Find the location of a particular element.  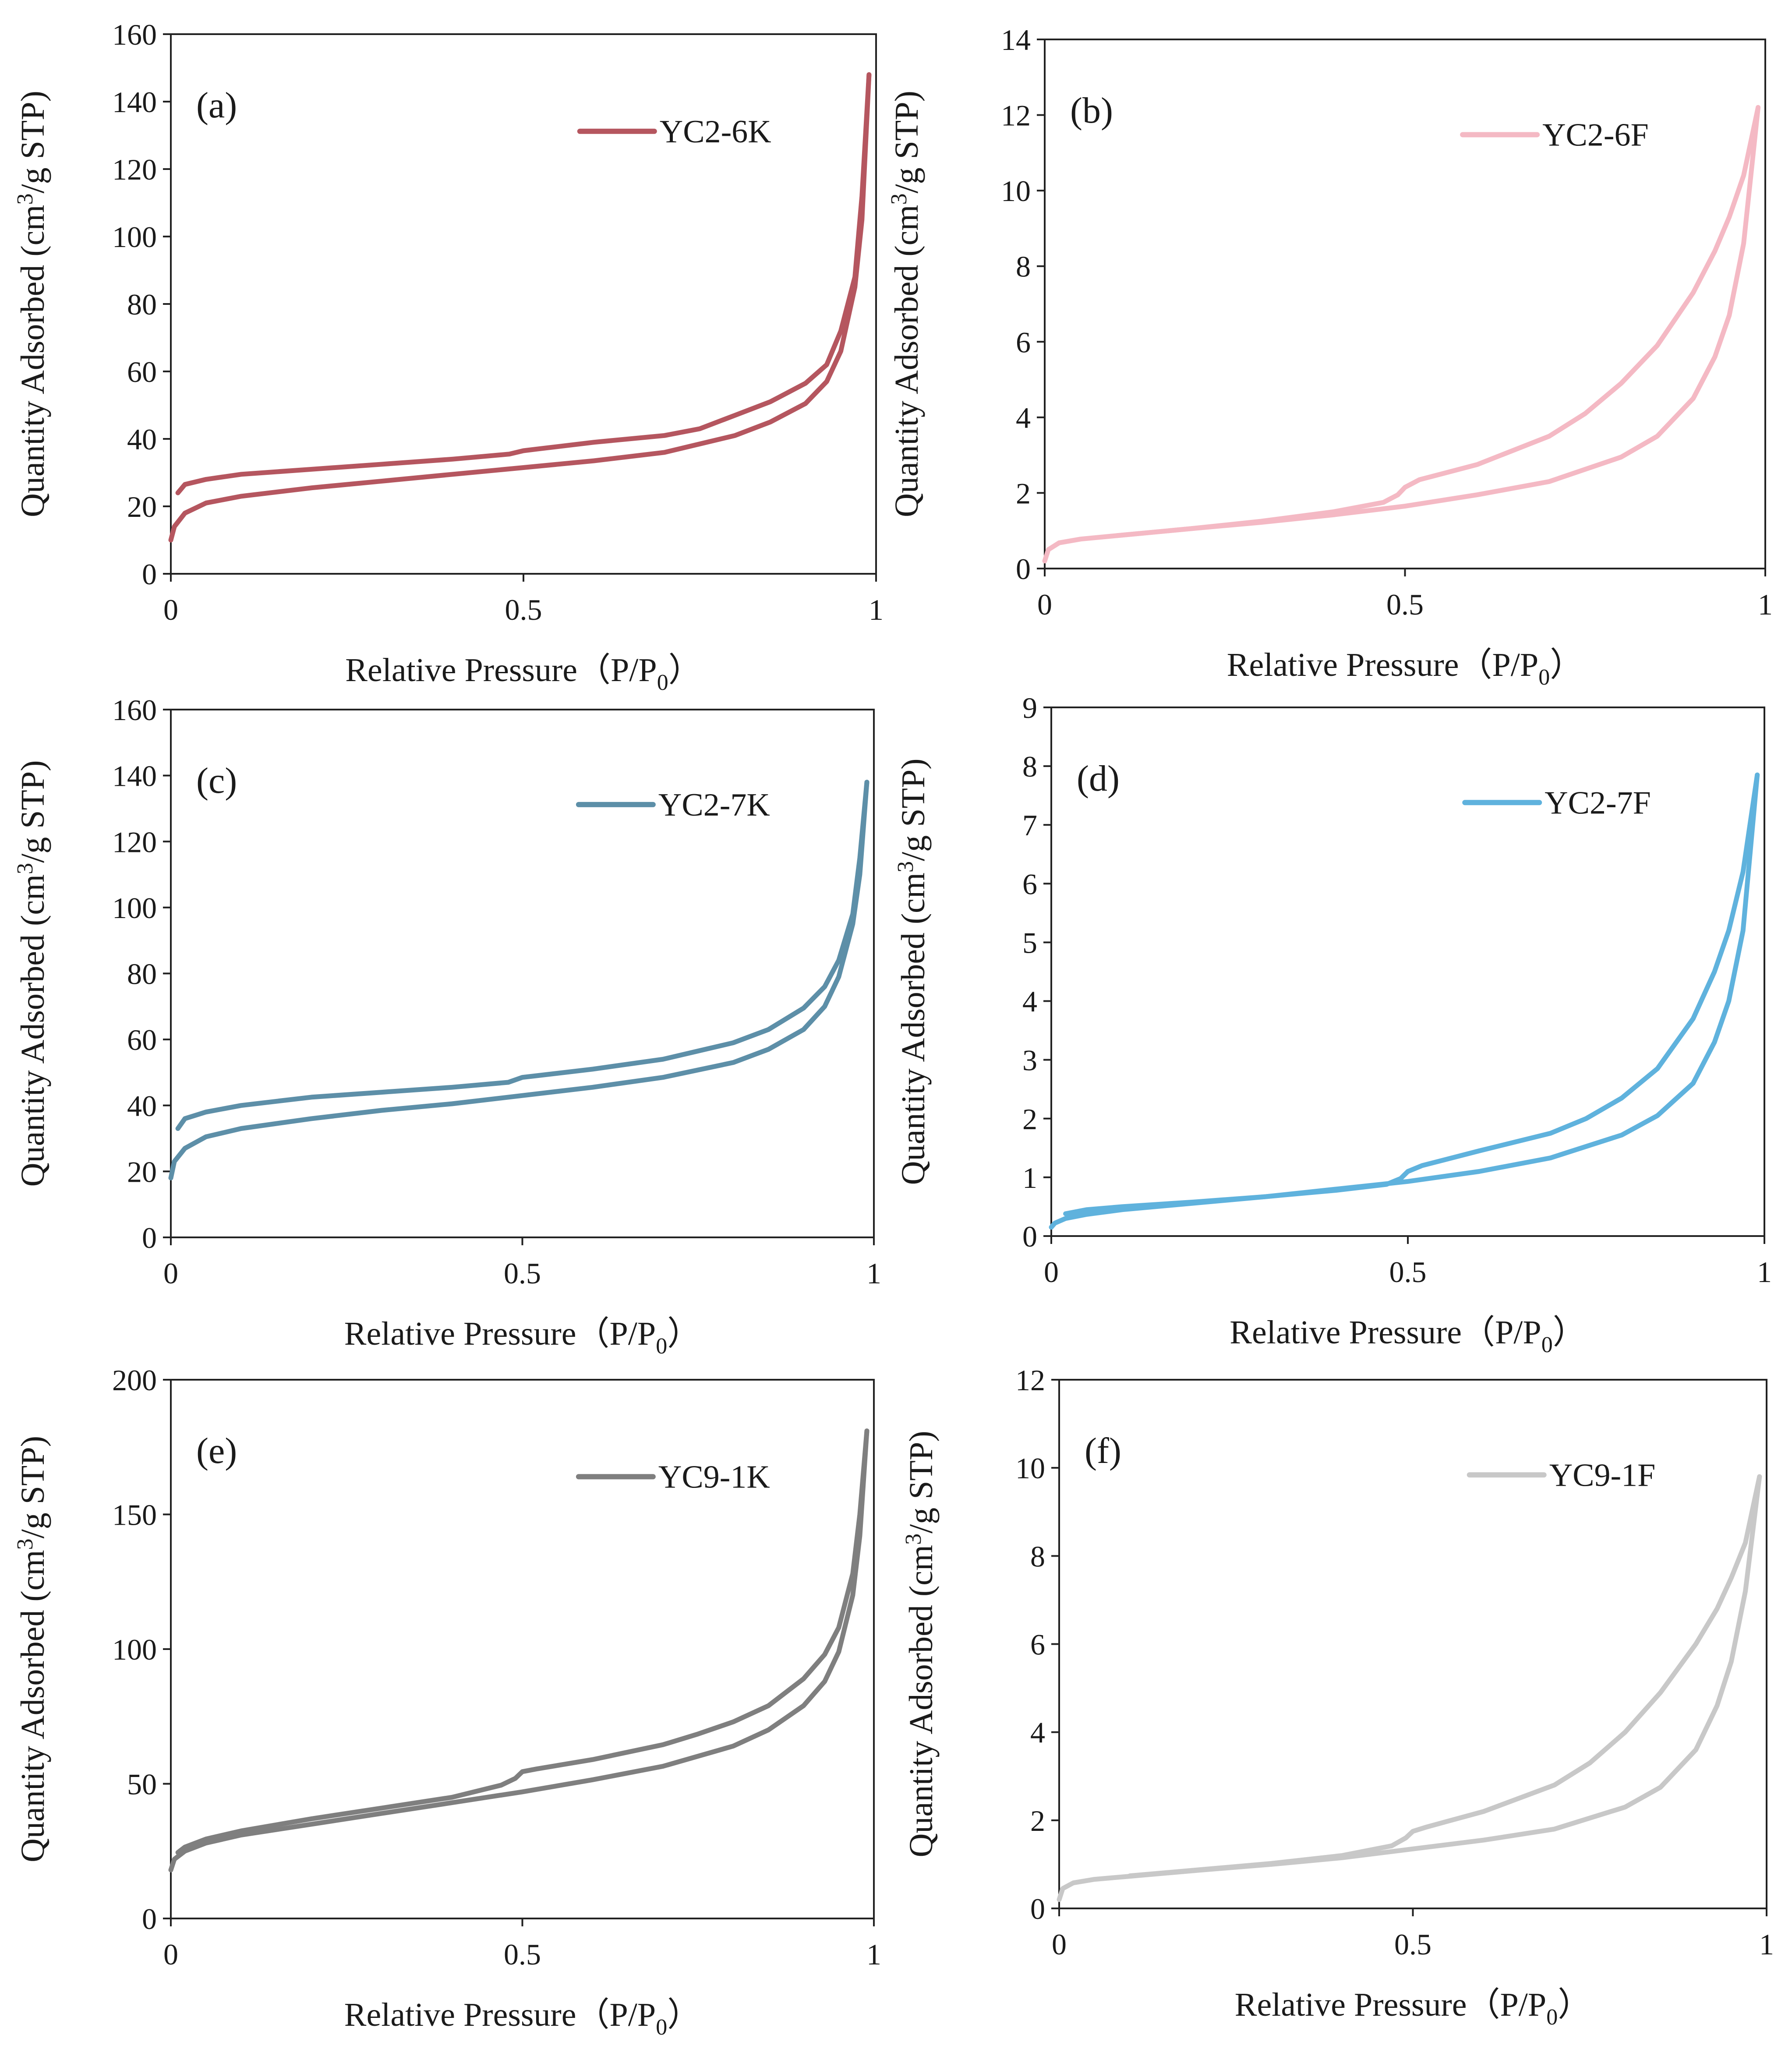

y-tick-label: 200 is located at coordinates (134, 1380).